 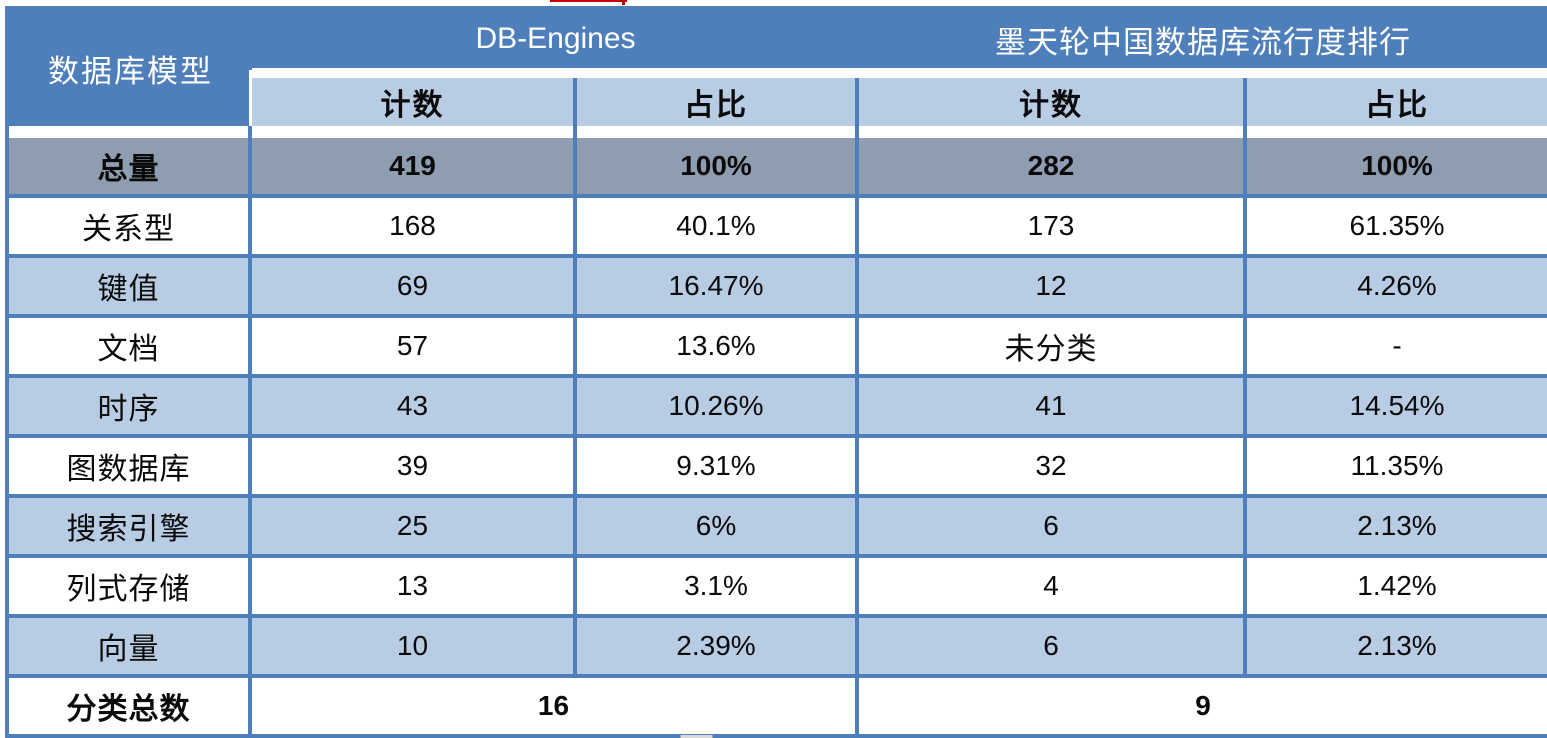 I want to click on cell-mt-share: 61.35%, so click(x=1397, y=224).